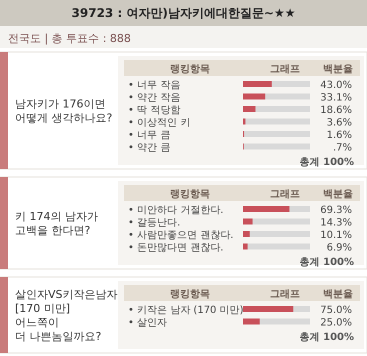  I want to click on y-tick-label: • 딱 적당함, so click(154, 110).